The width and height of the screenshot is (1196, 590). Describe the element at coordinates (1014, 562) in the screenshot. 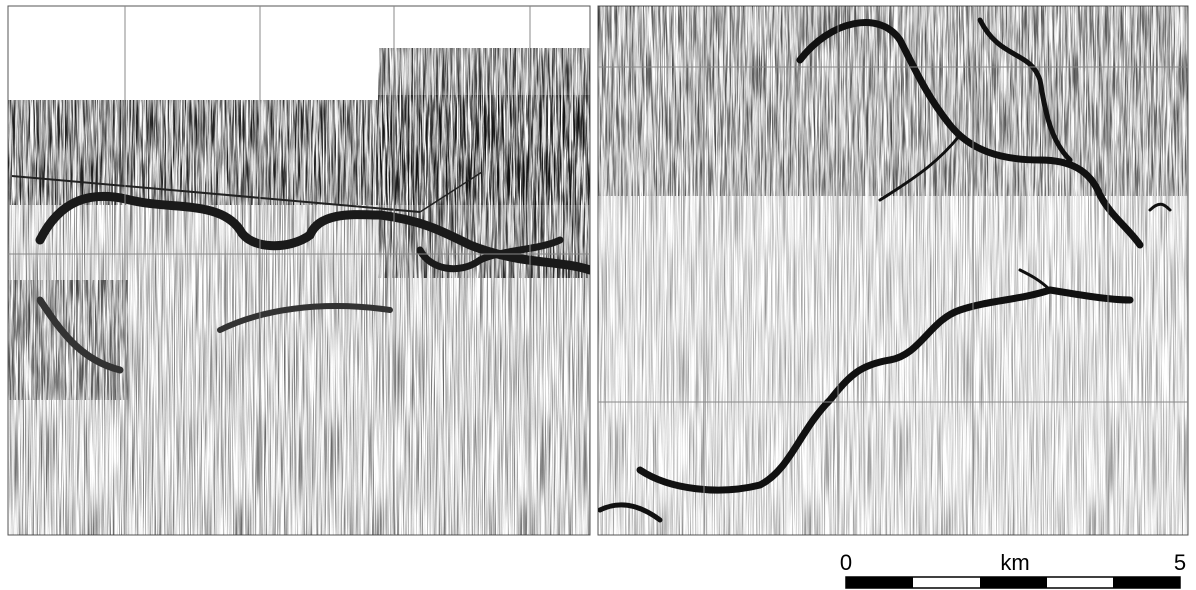

I see `scale-unit-label: km` at that location.